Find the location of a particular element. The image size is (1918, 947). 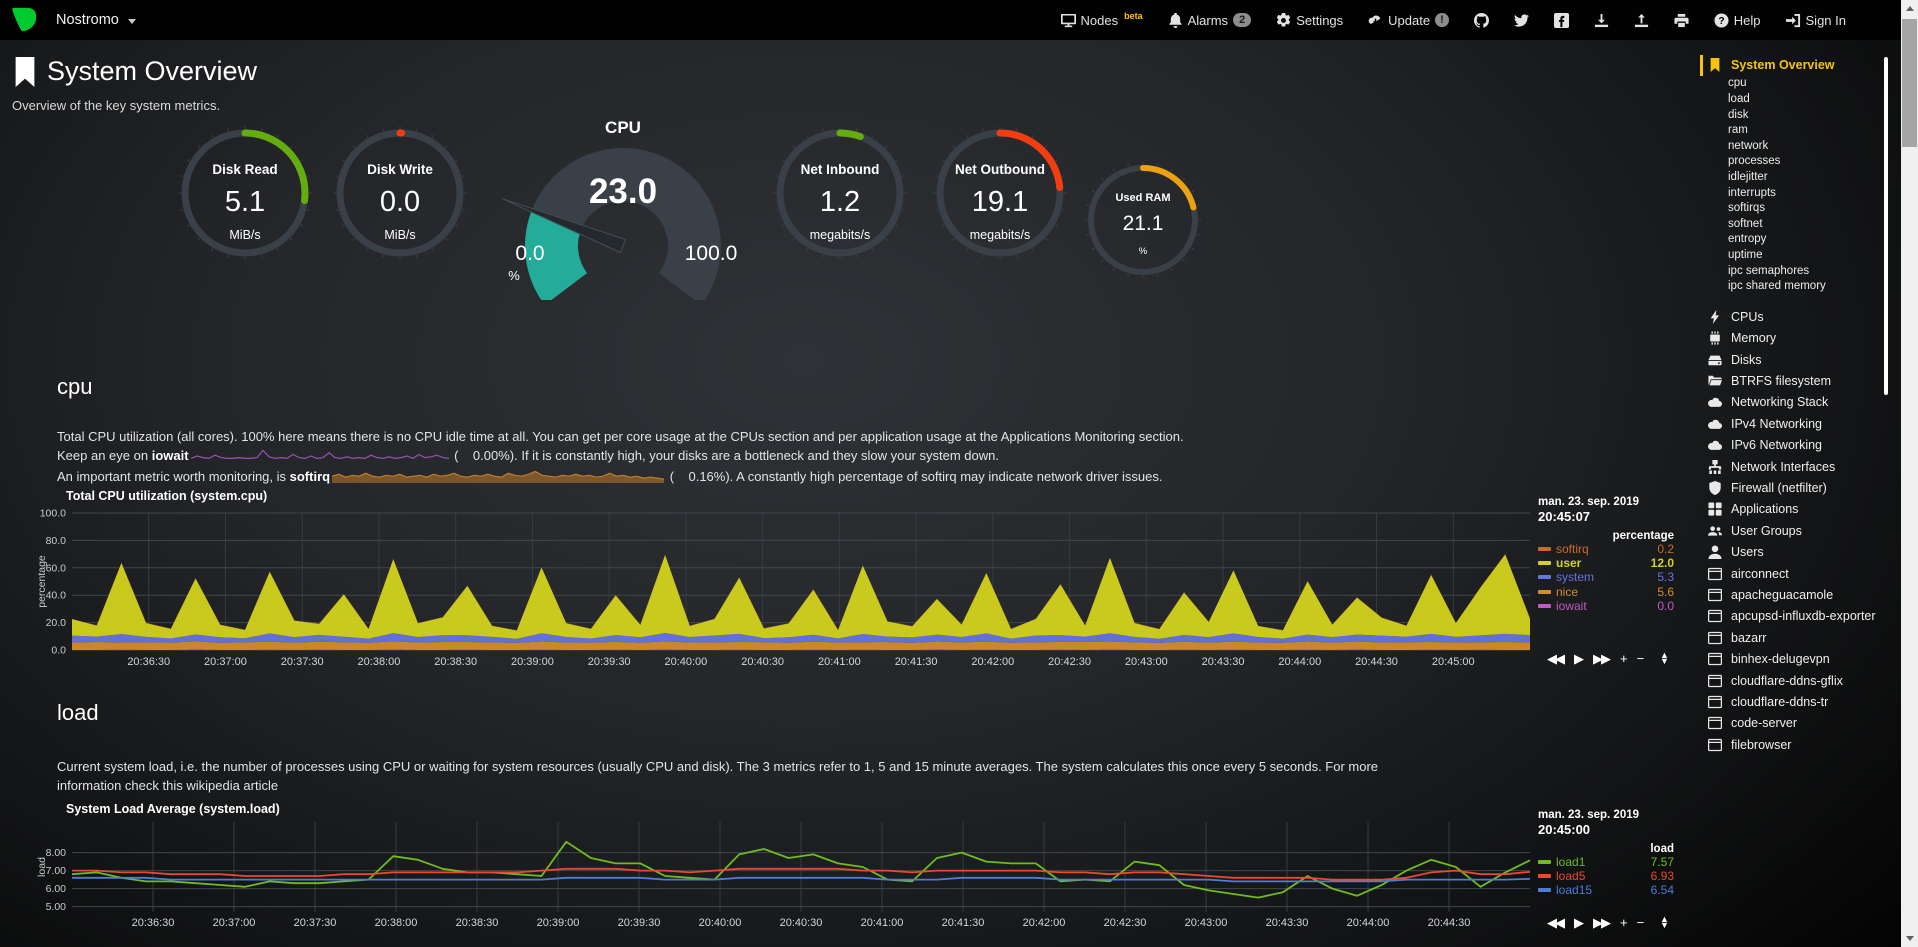

gauge-cpu: CPU 23.0 0.0 100.0 % is located at coordinates (623, 209).